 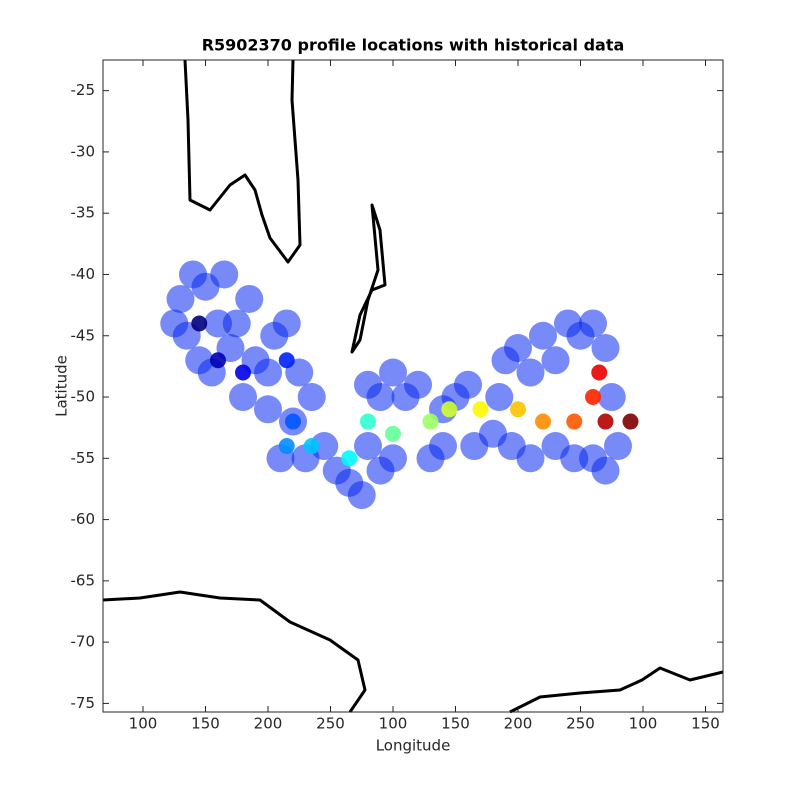 I want to click on y-tick-label: -55, so click(x=83, y=458).